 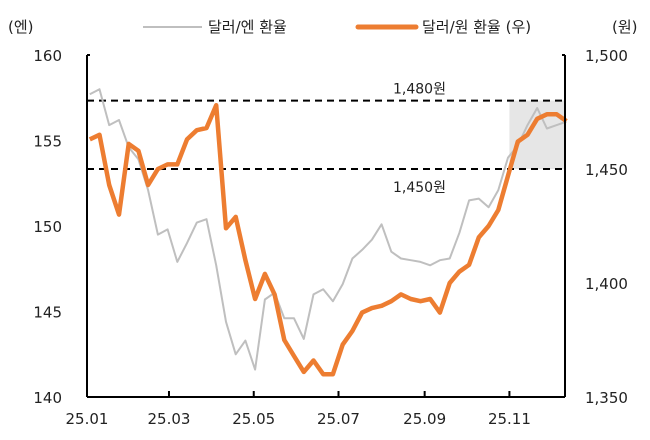 I want to click on x-tick-label: 25.03, so click(x=169, y=419).